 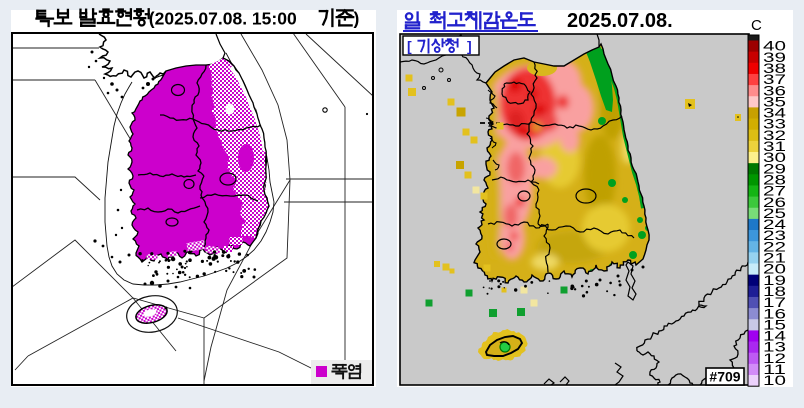 What do you see at coordinates (775, 113) in the screenshot?
I see `svg-text: 34` at bounding box center [775, 113].